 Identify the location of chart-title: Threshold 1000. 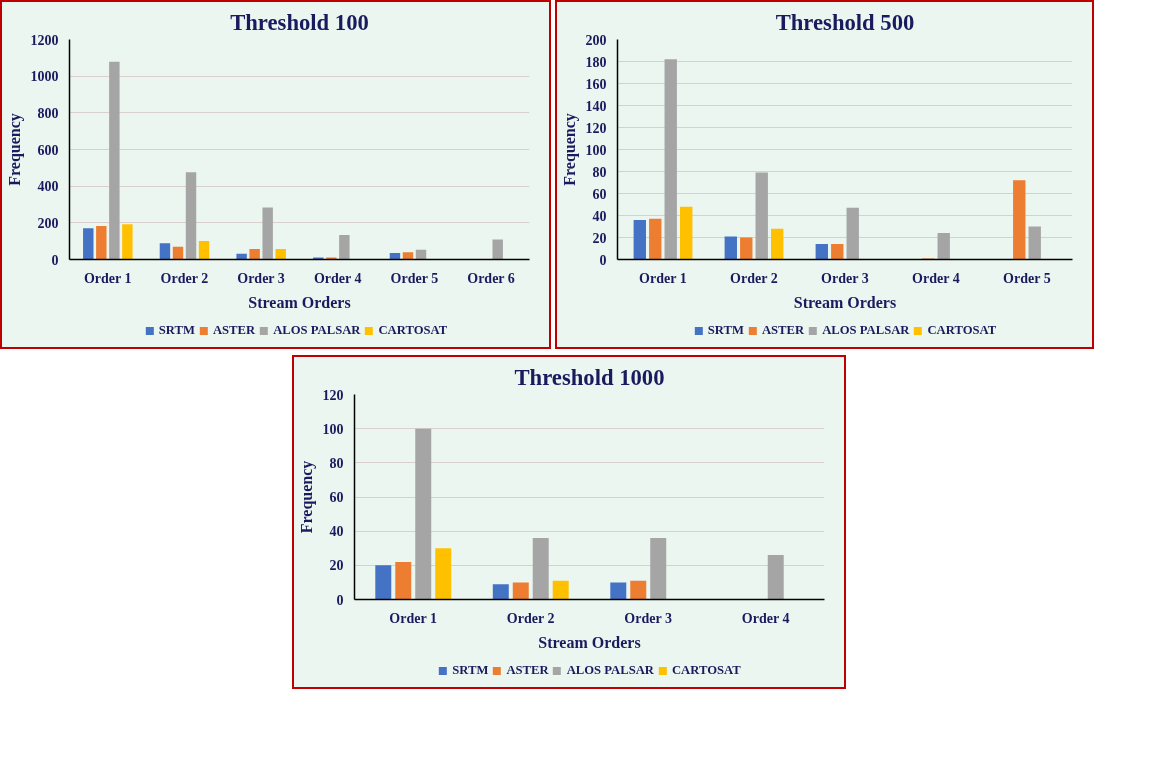
(589, 377).